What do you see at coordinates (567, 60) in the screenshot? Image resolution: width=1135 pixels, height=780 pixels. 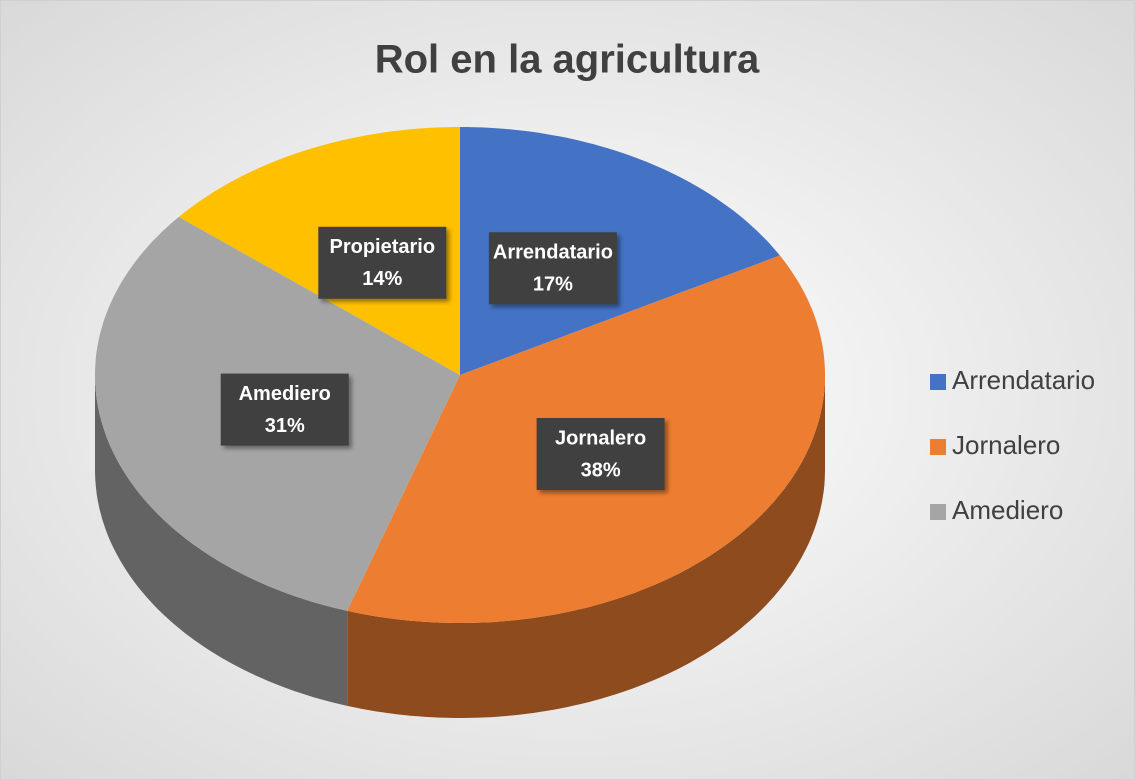 I see `chart-title: Rol en la agricultura` at bounding box center [567, 60].